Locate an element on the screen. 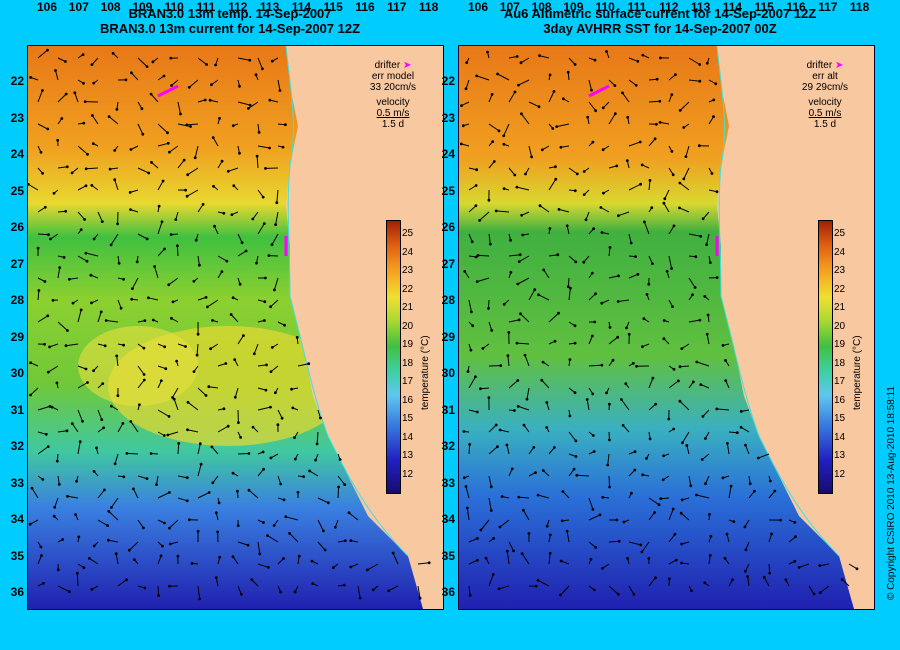  longitude-label: 115 is located at coordinates (333, 7).